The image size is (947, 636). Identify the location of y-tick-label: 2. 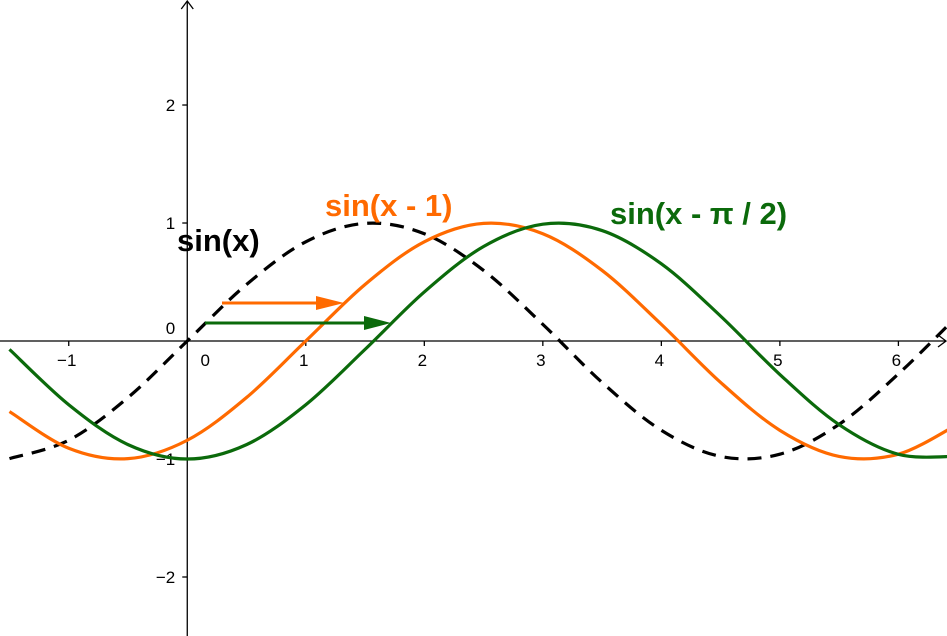
(170, 105).